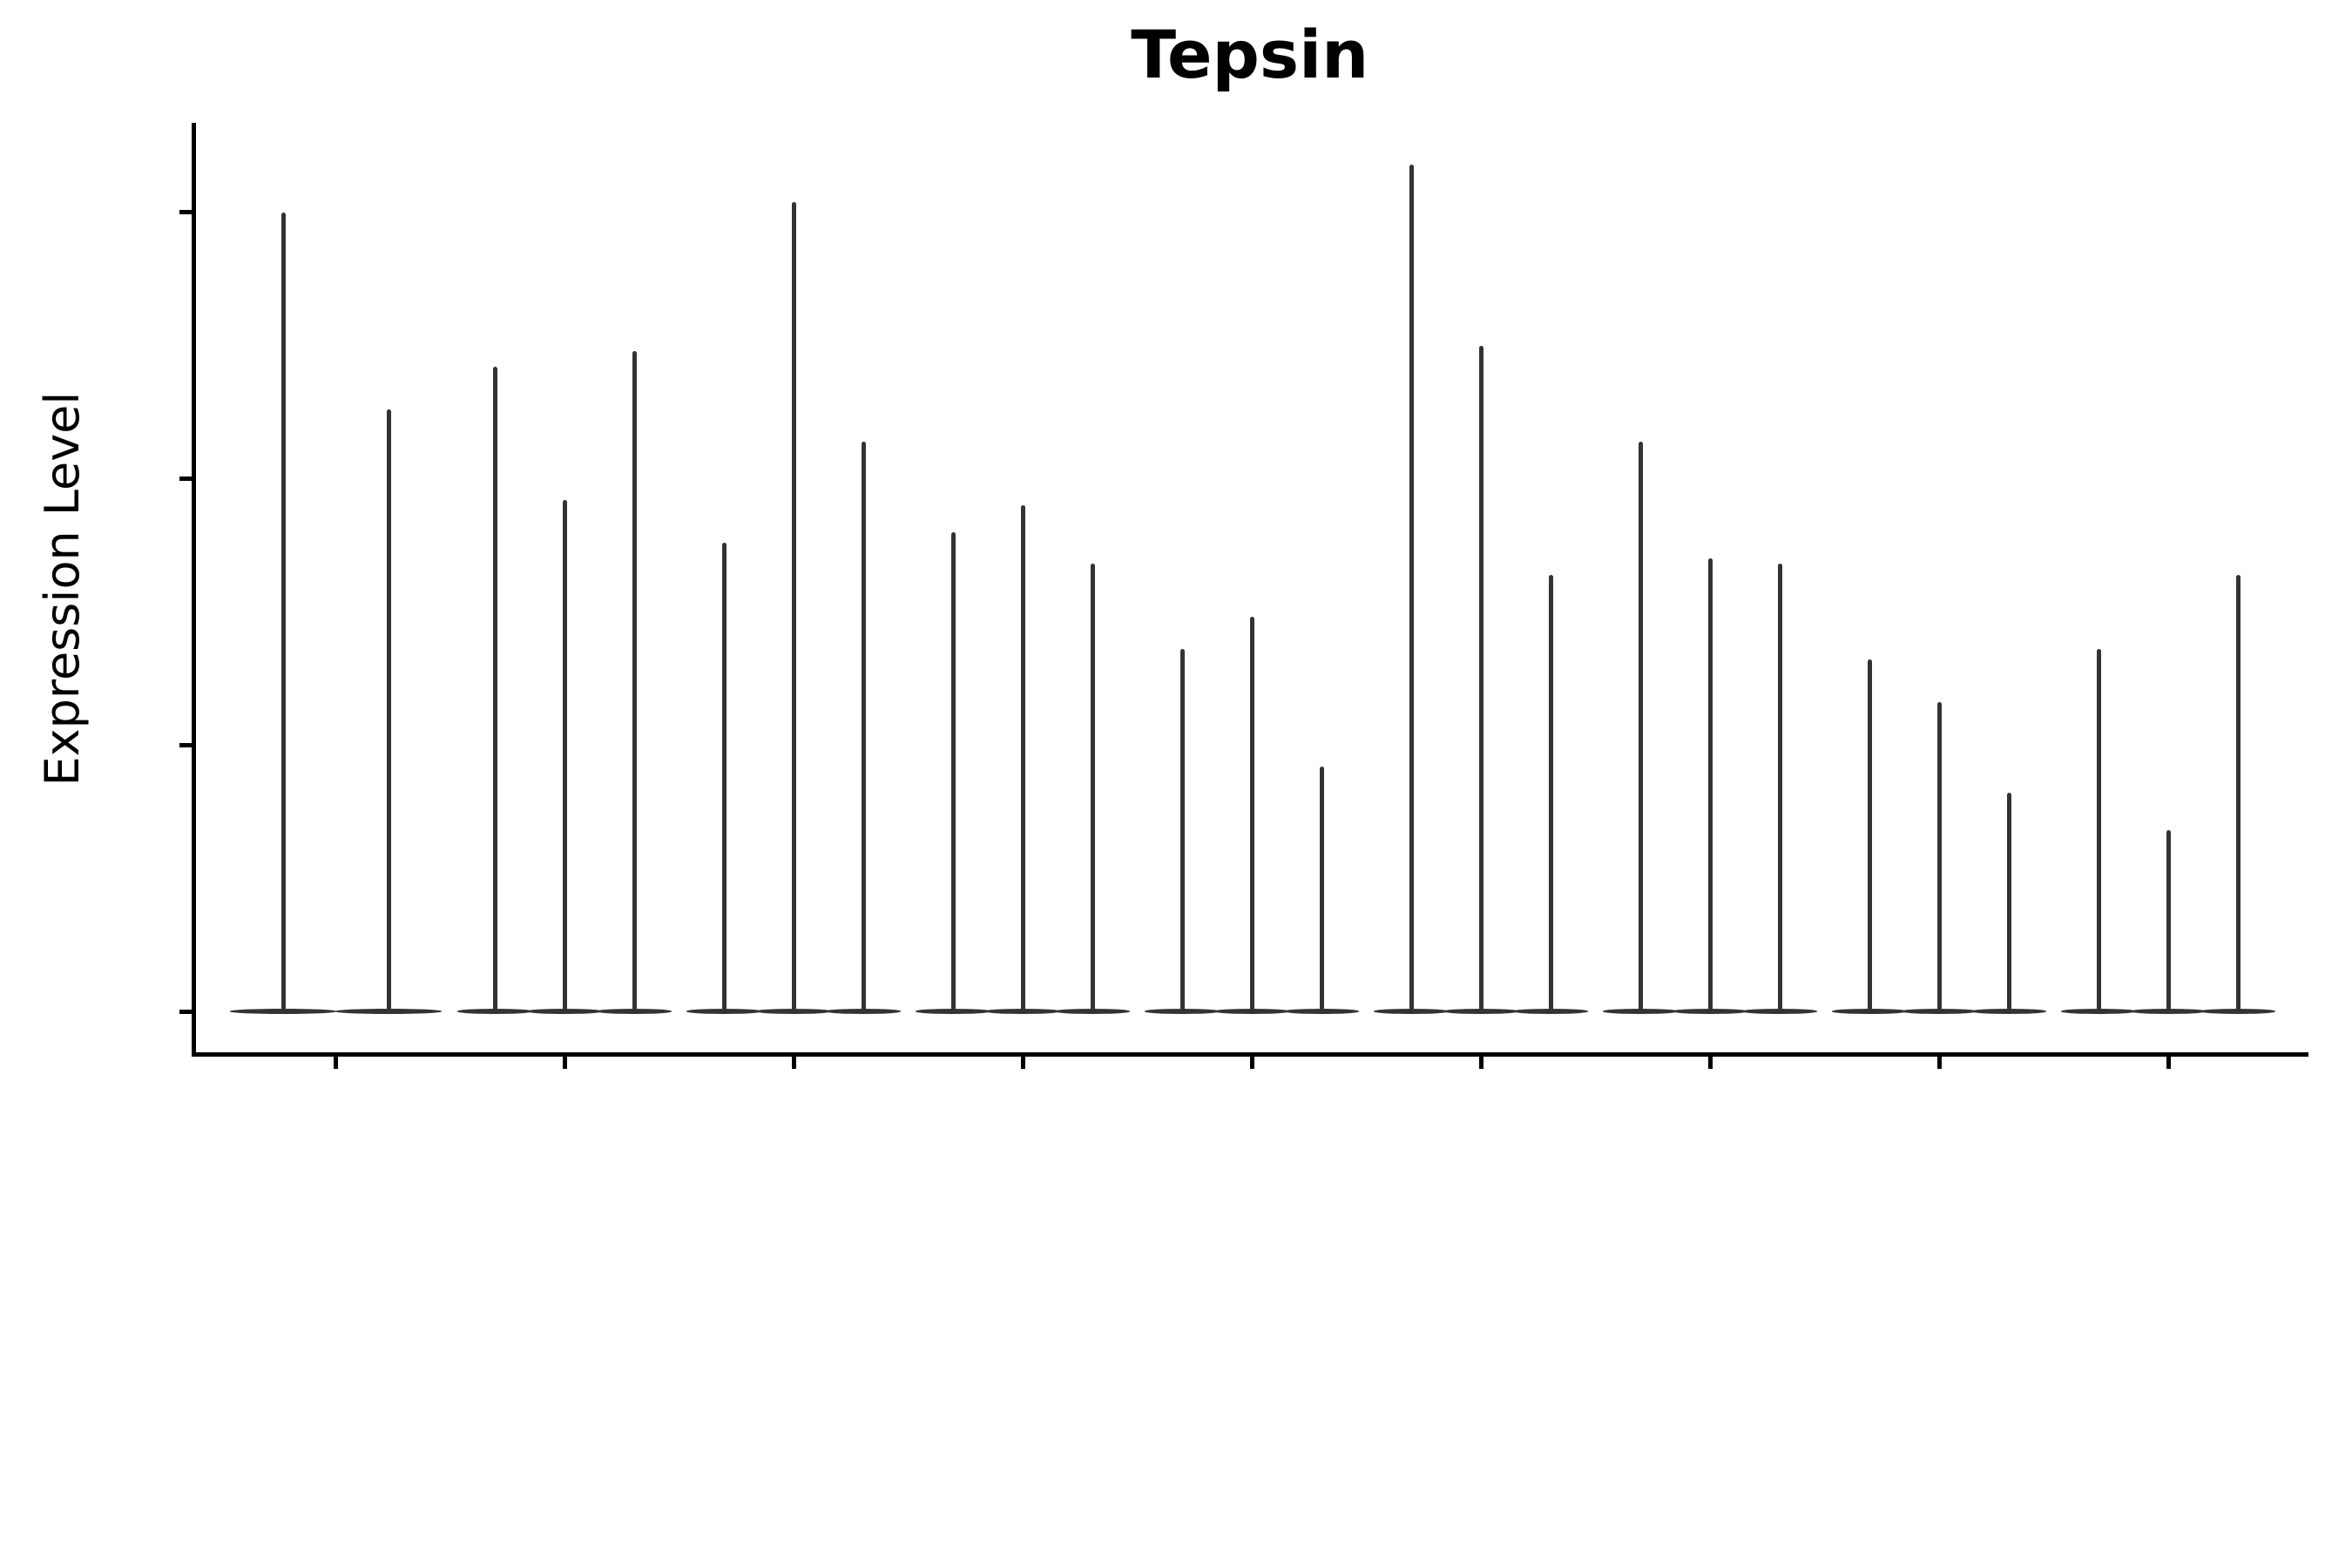 The image size is (2352, 1568). Describe the element at coordinates (185, 1012) in the screenshot. I see `y-tick-mark-0.0` at that location.